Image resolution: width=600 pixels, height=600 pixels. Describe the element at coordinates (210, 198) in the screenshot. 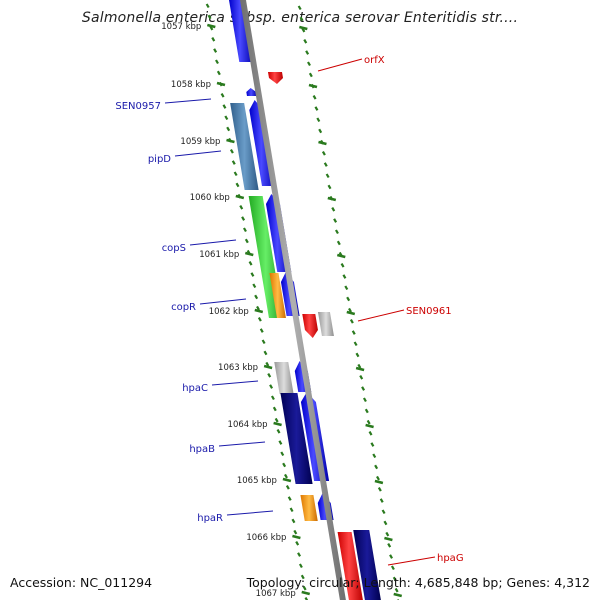

I see `kbp-label: 1060 kbp` at that location.